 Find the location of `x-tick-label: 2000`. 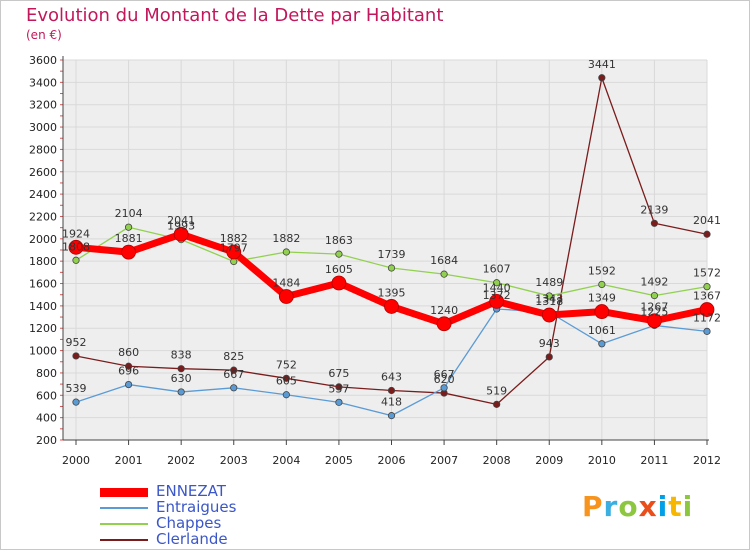

x-tick-label: 2000 is located at coordinates (76, 460).